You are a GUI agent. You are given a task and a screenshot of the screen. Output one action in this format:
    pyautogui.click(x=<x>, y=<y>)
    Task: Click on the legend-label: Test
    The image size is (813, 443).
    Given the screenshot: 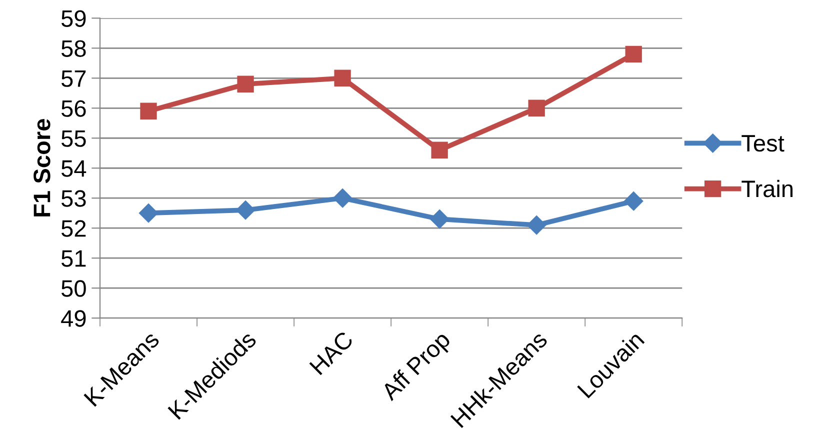 What is the action you would take?
    pyautogui.click(x=763, y=143)
    